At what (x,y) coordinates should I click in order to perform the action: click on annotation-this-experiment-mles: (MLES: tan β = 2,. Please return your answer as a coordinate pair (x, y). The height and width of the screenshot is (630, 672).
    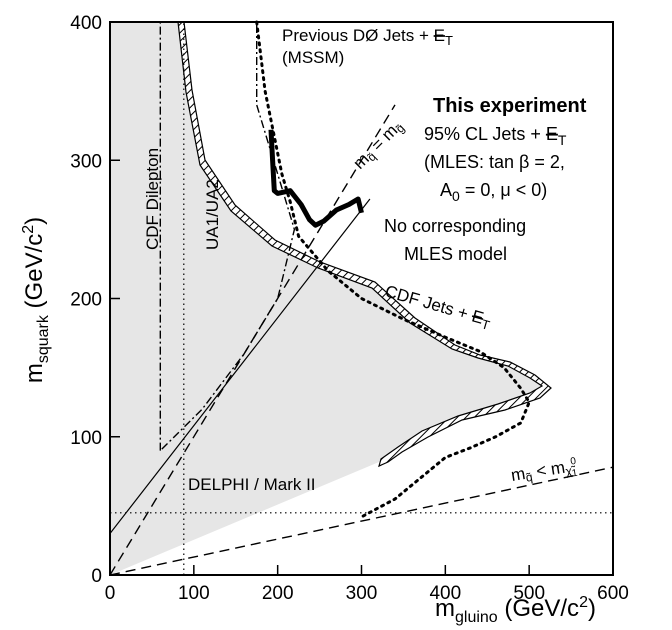
    Looking at the image, I should click on (494, 162).